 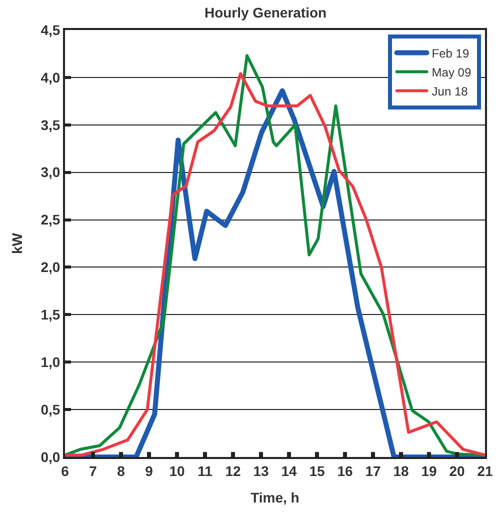 I want to click on x-tick-label: 14, so click(x=289, y=470).